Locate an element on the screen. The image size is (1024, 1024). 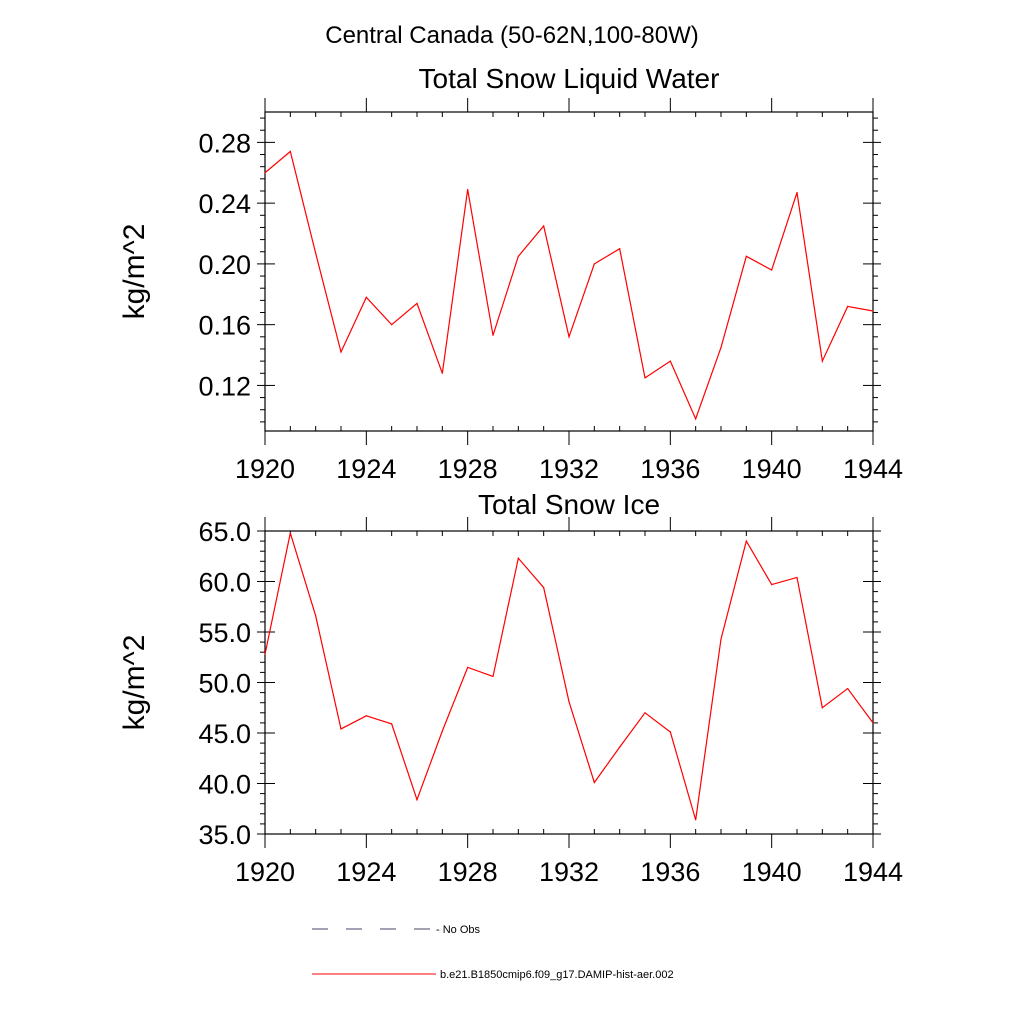
figure-suptitle: Central Canada (50-62N,100-80W) is located at coordinates (512, 35).